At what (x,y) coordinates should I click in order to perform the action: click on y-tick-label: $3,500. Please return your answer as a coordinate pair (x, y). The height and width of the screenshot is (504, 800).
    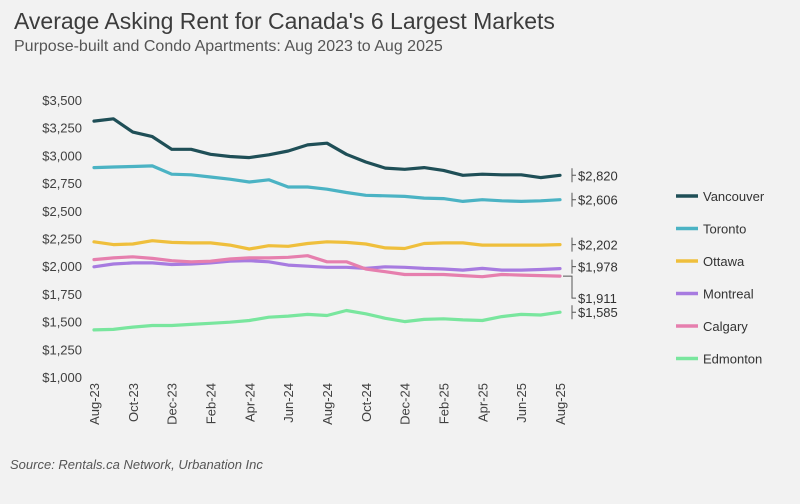
    Looking at the image, I should click on (62, 100).